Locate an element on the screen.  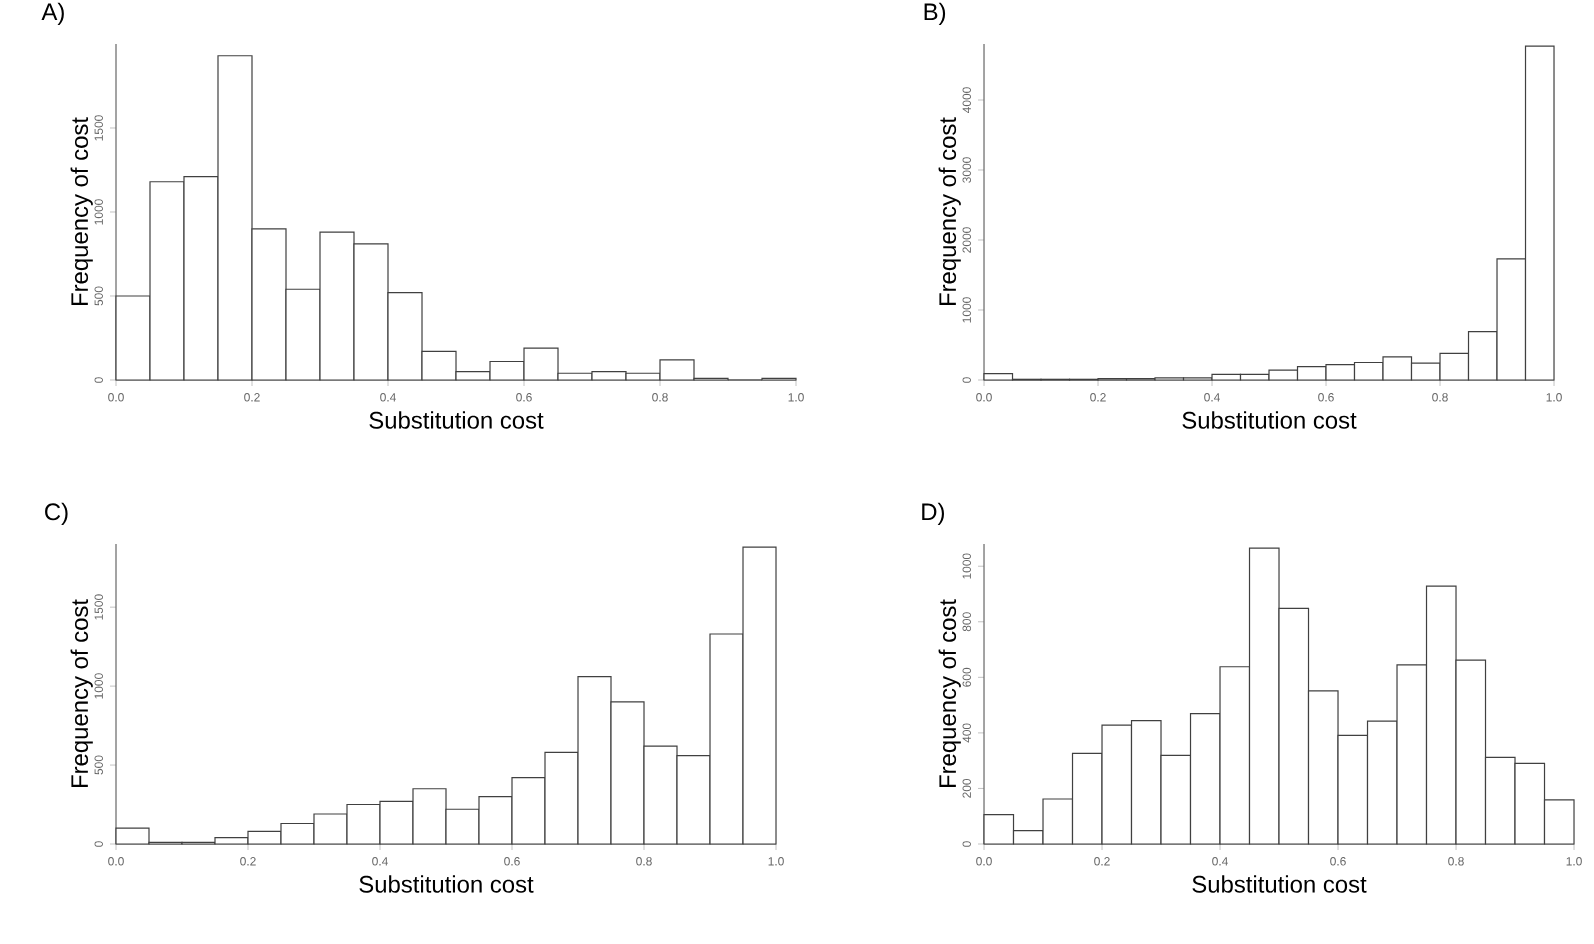
chart-title: C) is located at coordinates (56, 513).